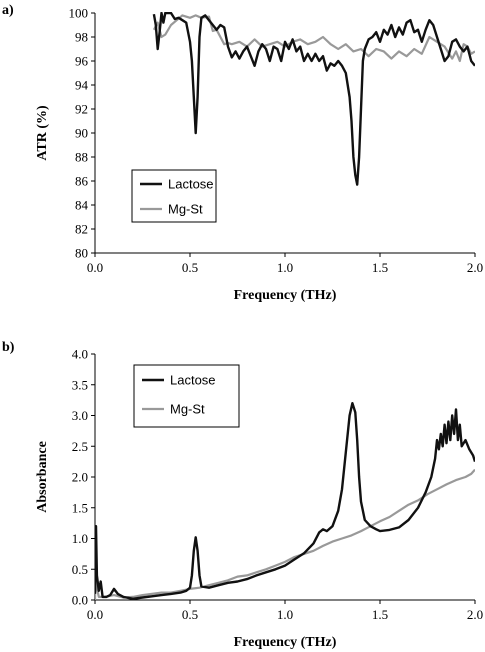  What do you see at coordinates (42, 477) in the screenshot?
I see `y-axis-title: Absorbance` at bounding box center [42, 477].